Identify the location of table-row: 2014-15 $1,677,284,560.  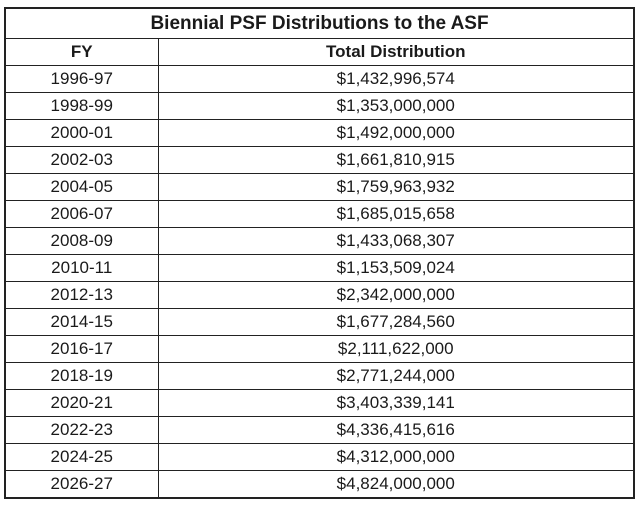
(319, 322).